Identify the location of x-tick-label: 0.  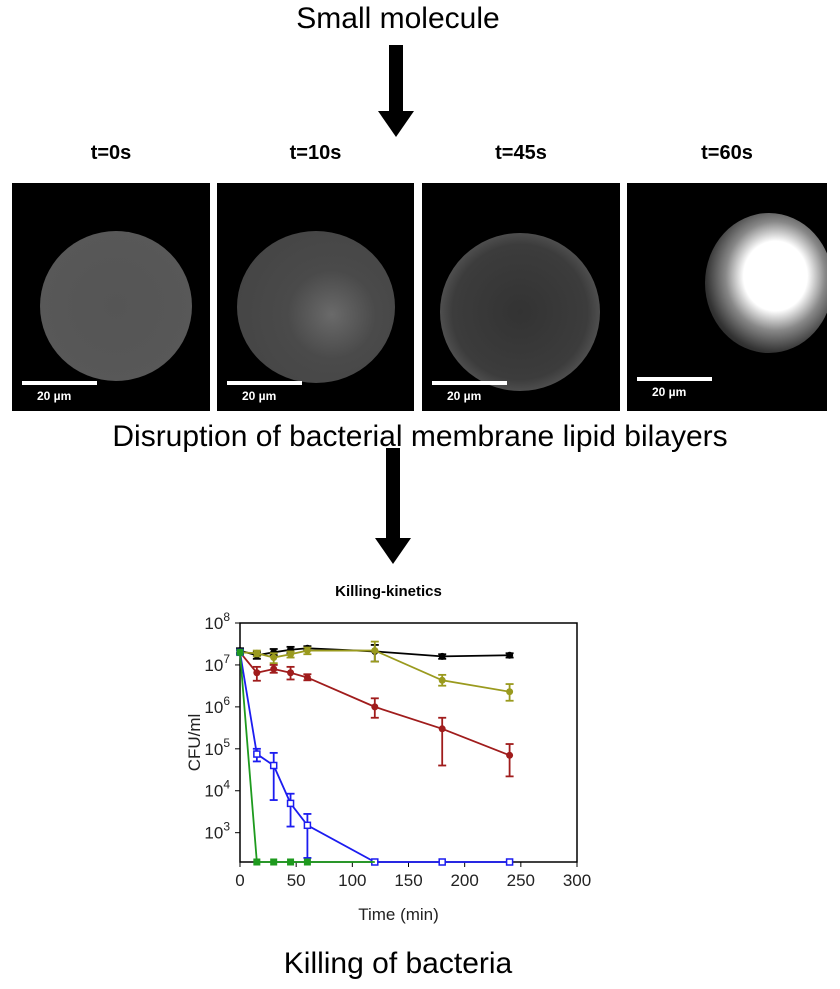
(239, 880).